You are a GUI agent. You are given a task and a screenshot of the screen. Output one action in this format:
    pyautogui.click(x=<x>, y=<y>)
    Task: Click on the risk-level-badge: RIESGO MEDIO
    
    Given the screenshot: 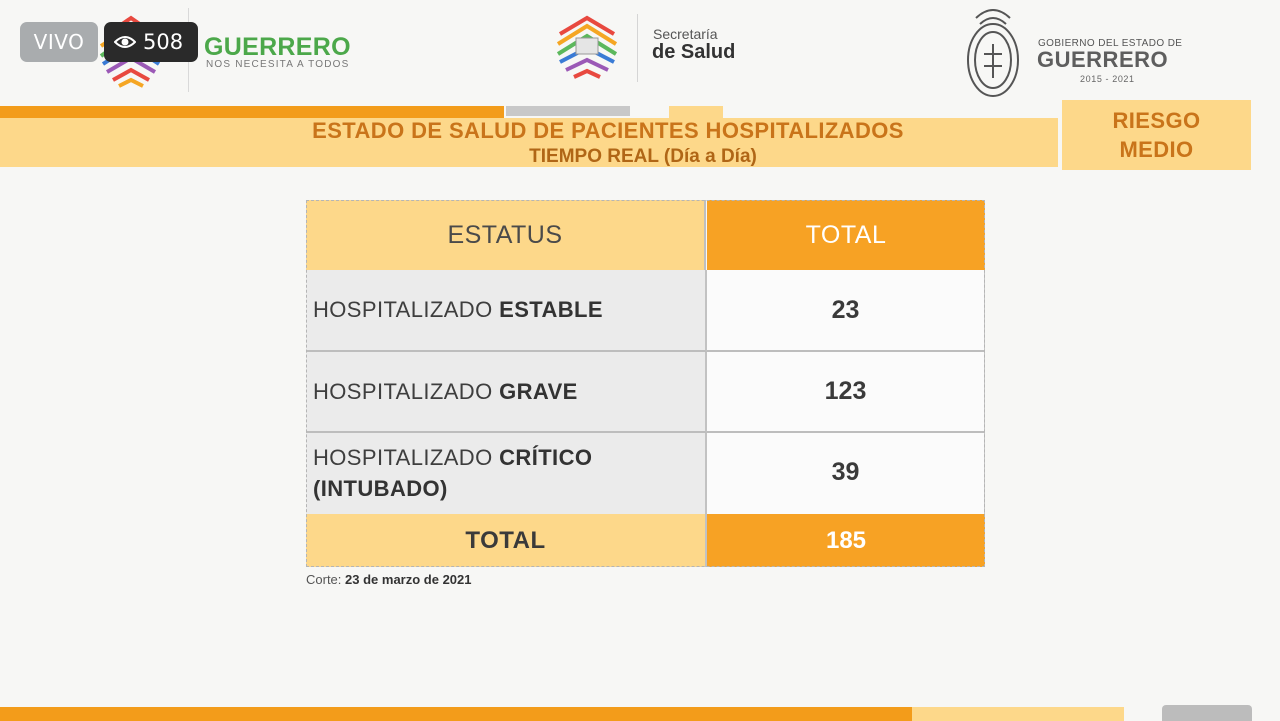 What is the action you would take?
    pyautogui.click(x=1156, y=135)
    